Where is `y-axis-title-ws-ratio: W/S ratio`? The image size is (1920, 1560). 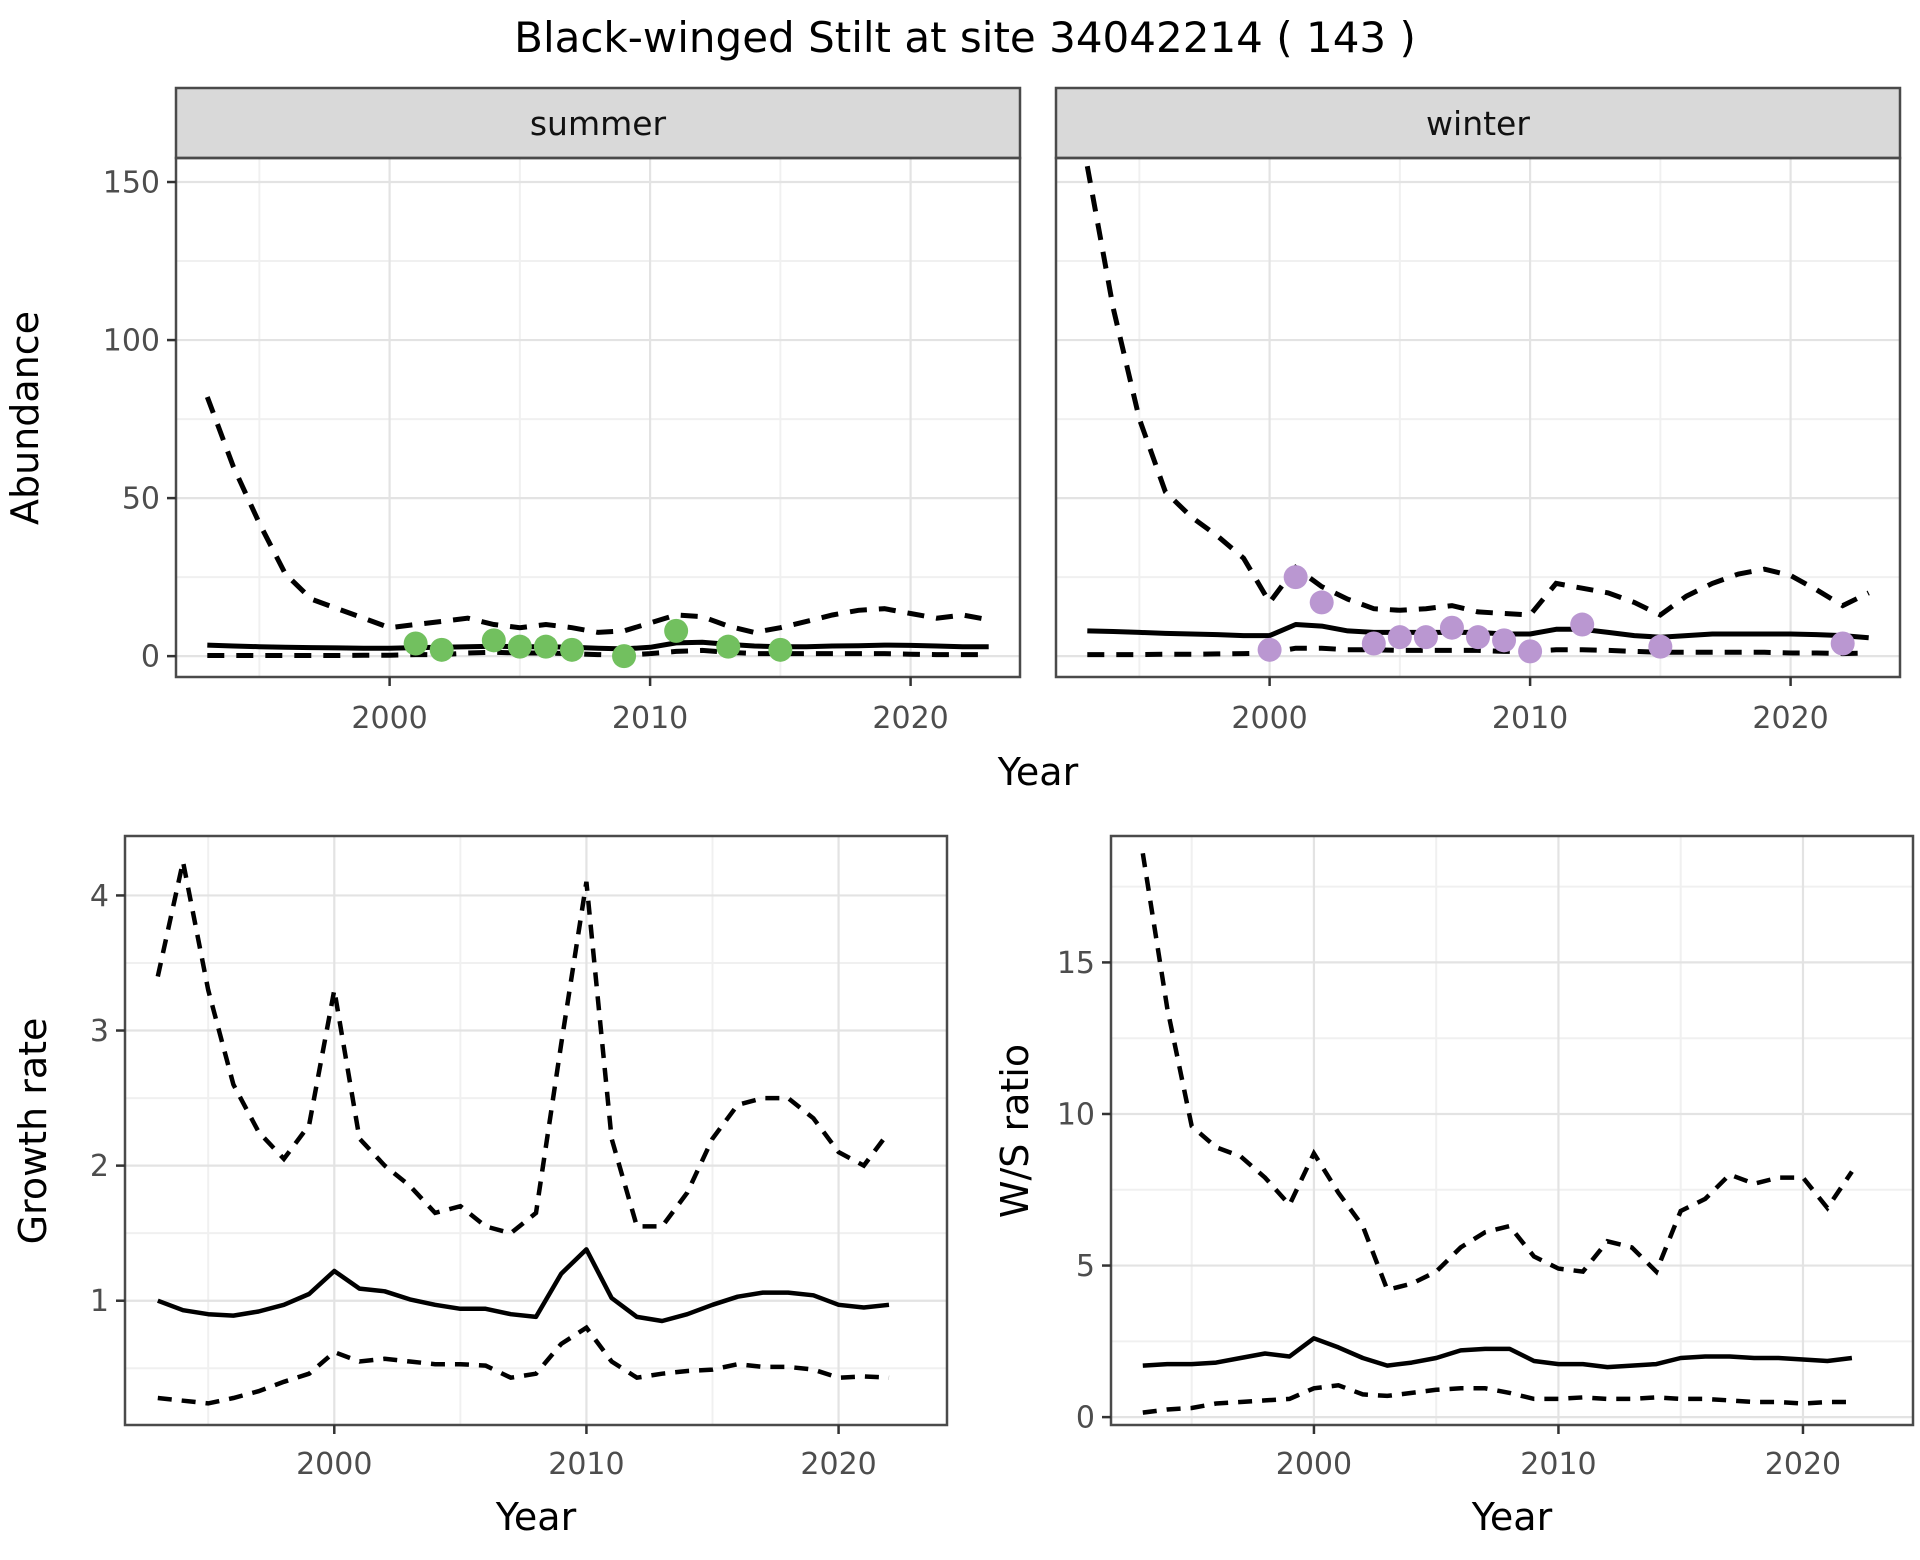
y-axis-title-ws-ratio: W/S ratio is located at coordinates (1015, 1131).